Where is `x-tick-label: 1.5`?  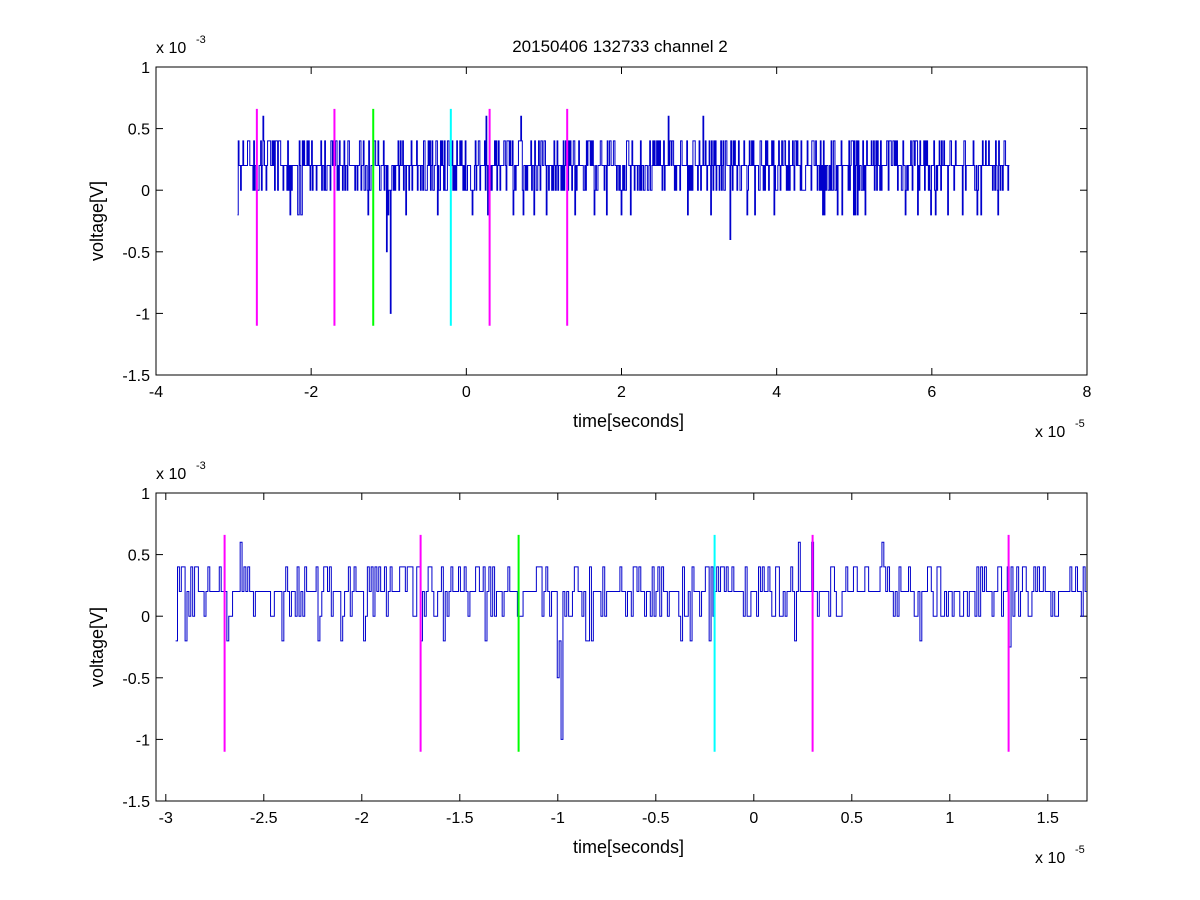 x-tick-label: 1.5 is located at coordinates (1048, 818).